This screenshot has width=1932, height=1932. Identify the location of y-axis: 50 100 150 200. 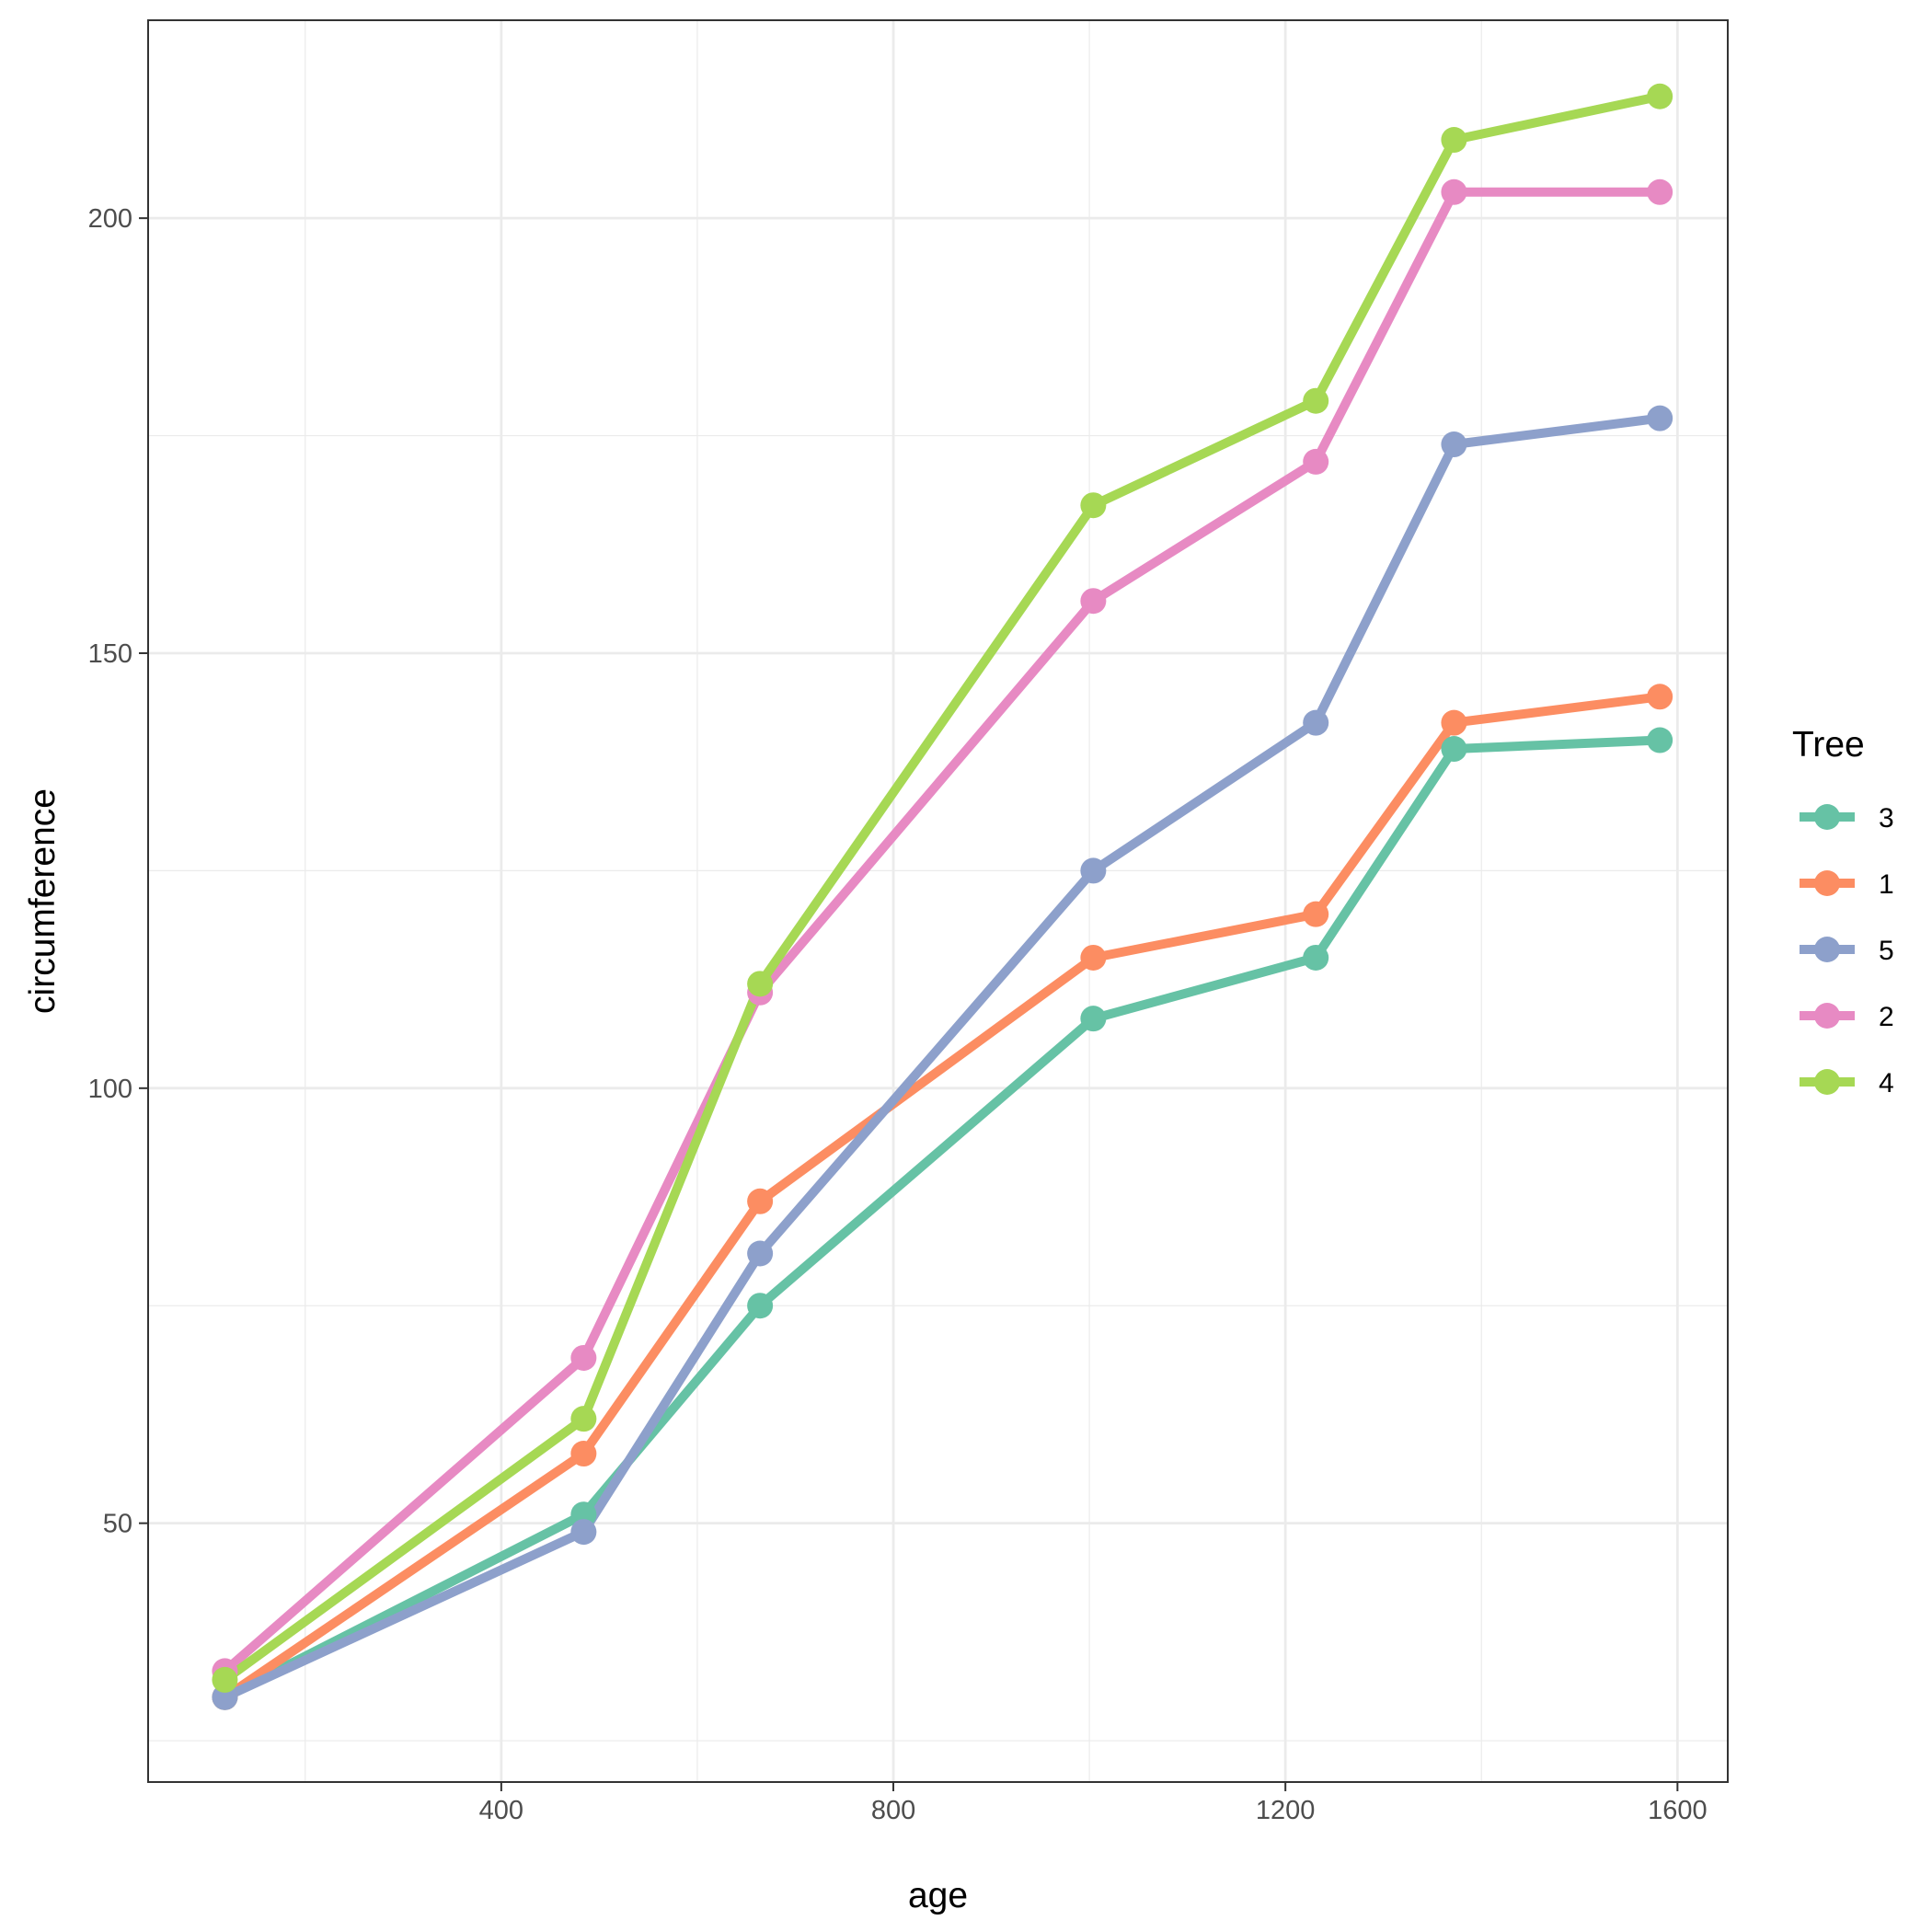
(118, 871).